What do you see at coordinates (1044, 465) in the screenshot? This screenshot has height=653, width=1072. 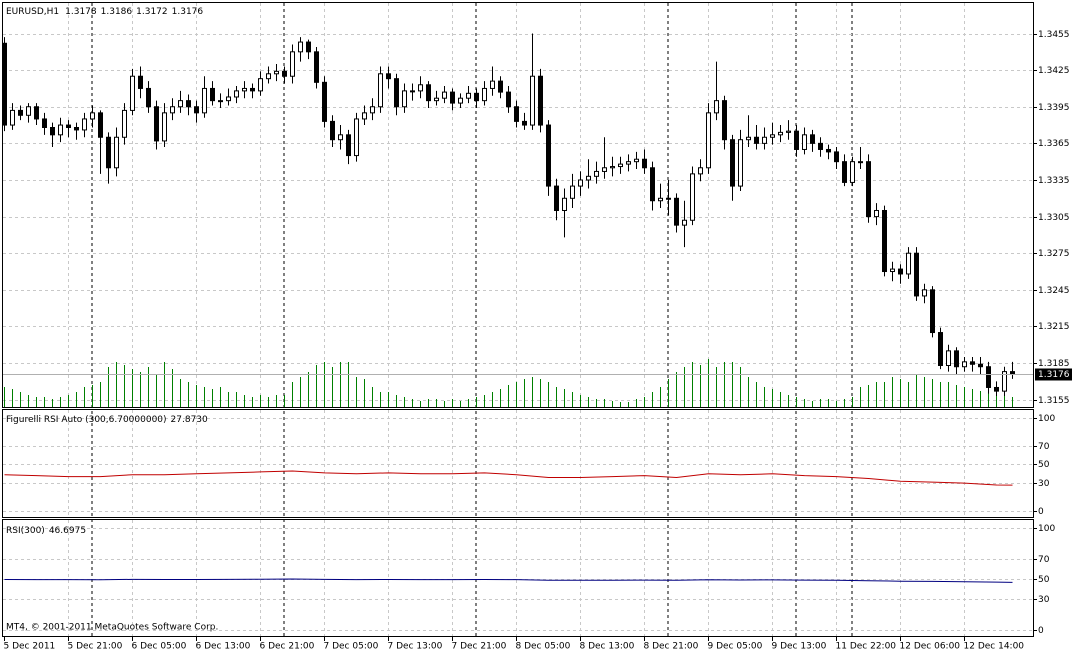 I see `y-tick-label: 50` at bounding box center [1044, 465].